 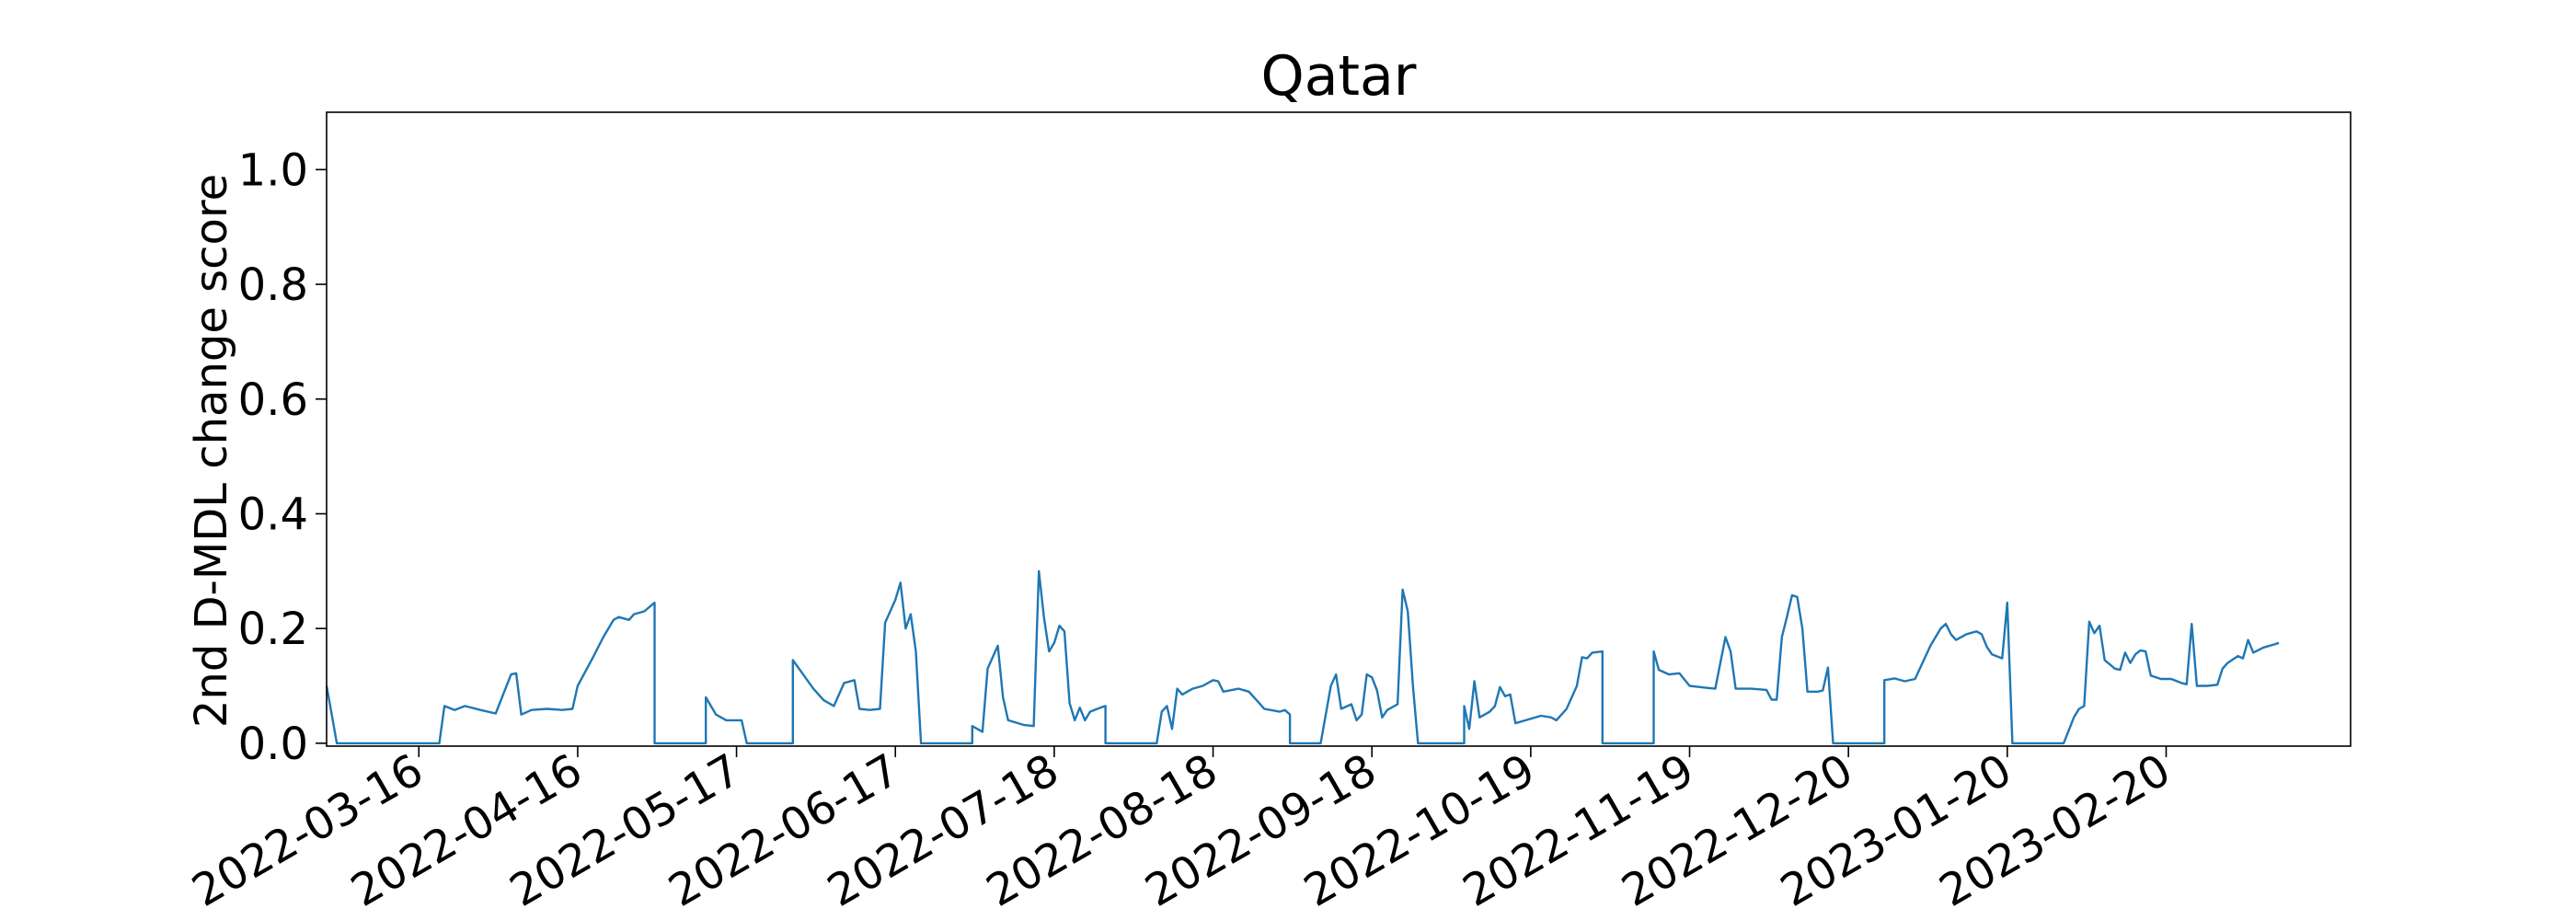 I want to click on y-axis-label: 2nd D-MDL change score, so click(x=211, y=451).